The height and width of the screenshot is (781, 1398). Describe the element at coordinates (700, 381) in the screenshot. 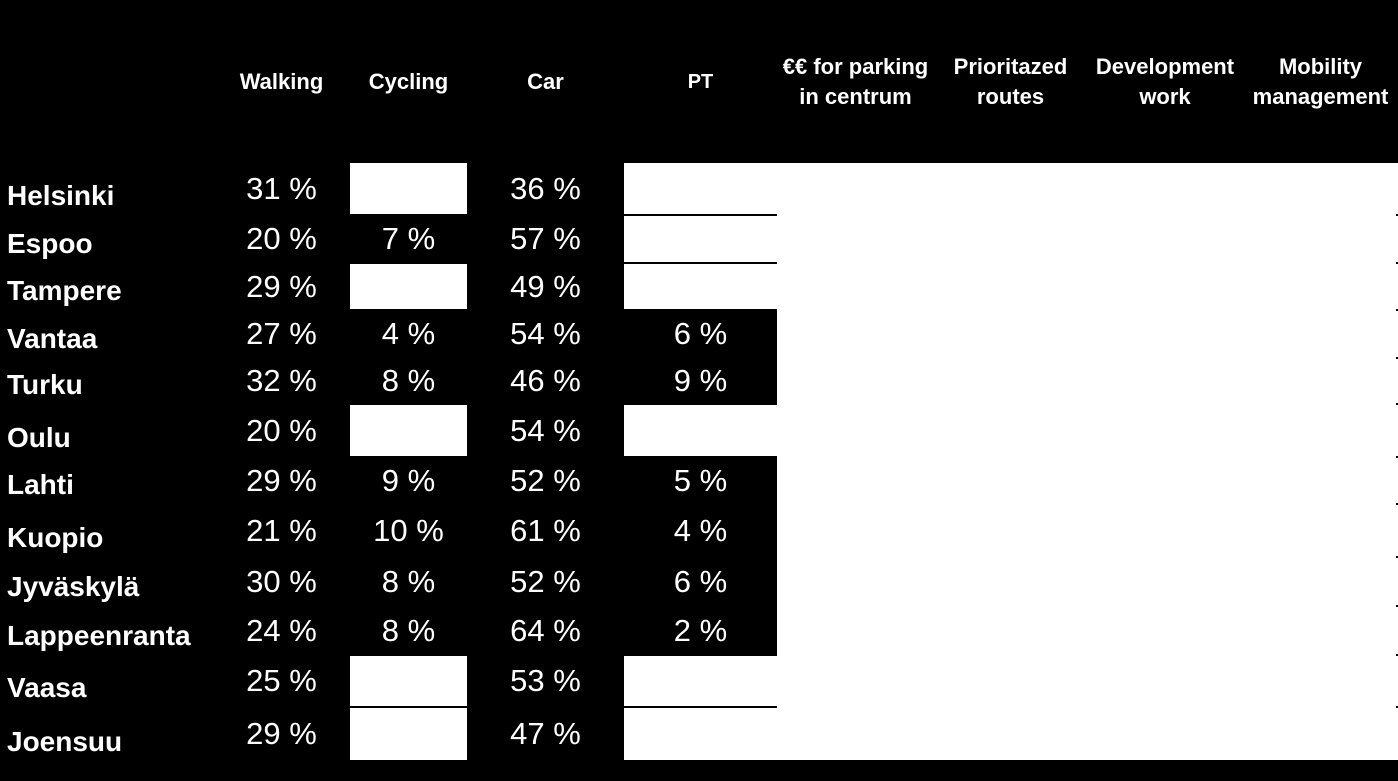

I see `data-cell: 9 %` at that location.